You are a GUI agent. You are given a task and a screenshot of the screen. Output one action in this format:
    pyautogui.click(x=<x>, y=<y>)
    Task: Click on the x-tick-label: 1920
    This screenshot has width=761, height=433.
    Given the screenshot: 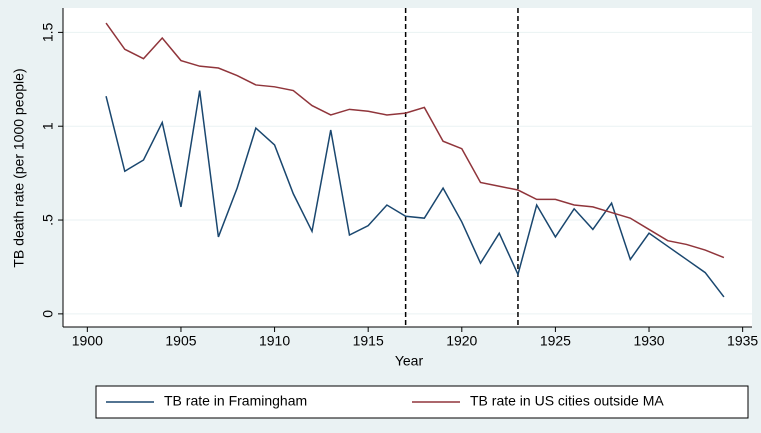 What is the action you would take?
    pyautogui.click(x=461, y=341)
    